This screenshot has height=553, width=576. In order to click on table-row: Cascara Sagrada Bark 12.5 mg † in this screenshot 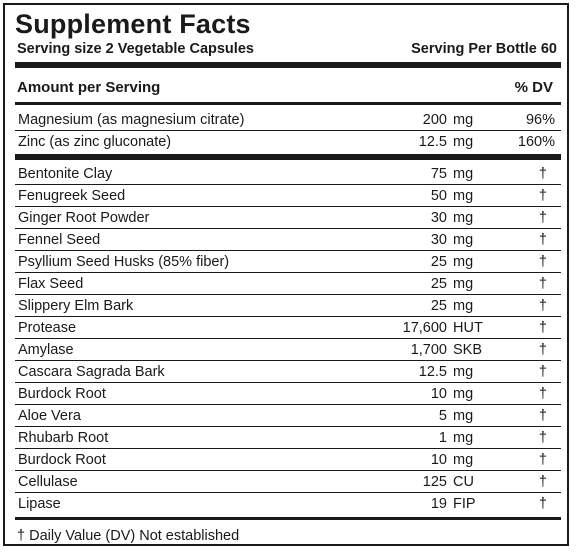, I will do `click(288, 372)`.